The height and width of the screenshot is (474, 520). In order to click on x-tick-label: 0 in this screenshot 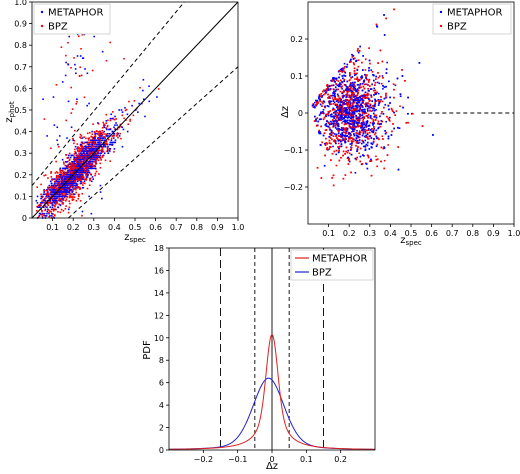, I will do `click(271, 459)`.